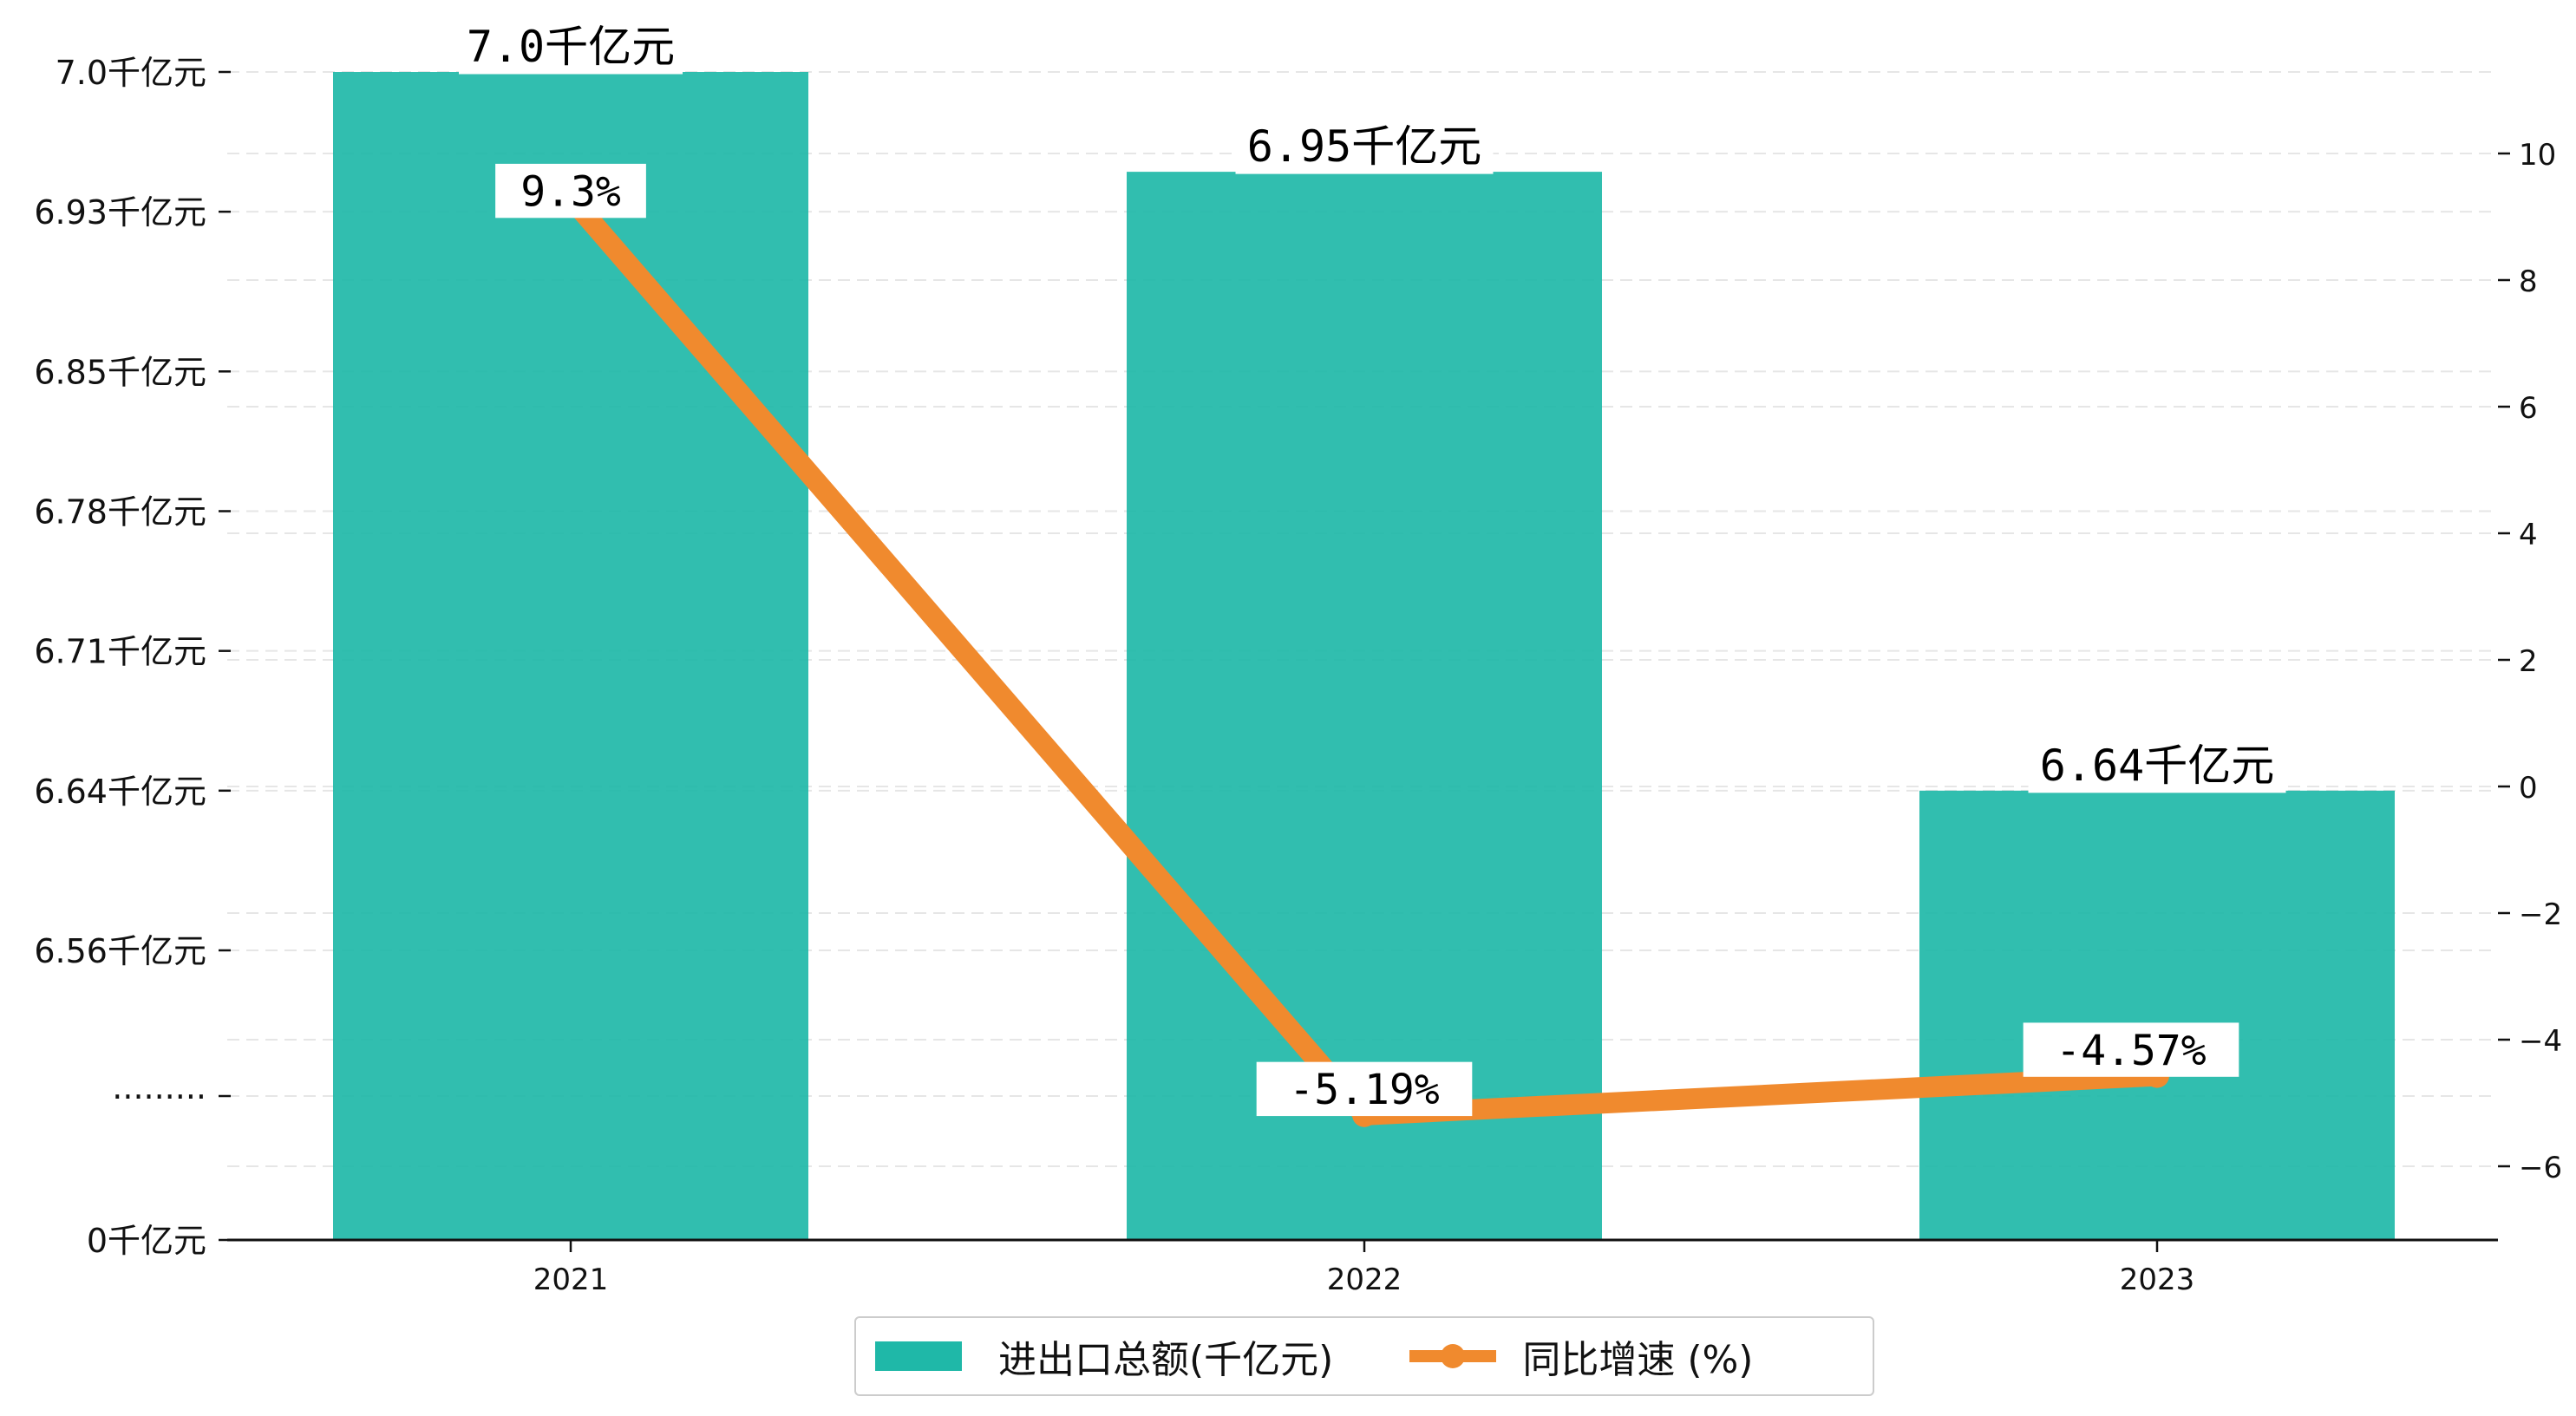  Describe the element at coordinates (2157, 1280) in the screenshot. I see `x-axis-tick-label: 2023` at that location.